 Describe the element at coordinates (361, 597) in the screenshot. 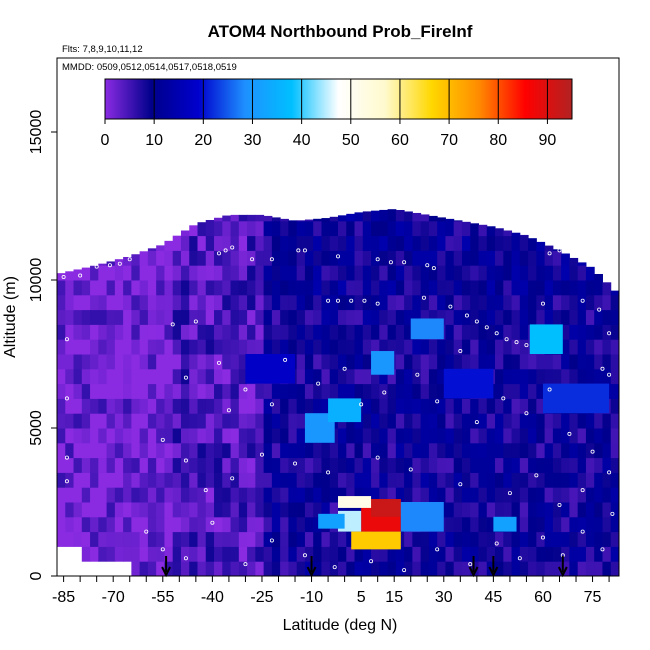

I see `x-tick-label: 5` at that location.